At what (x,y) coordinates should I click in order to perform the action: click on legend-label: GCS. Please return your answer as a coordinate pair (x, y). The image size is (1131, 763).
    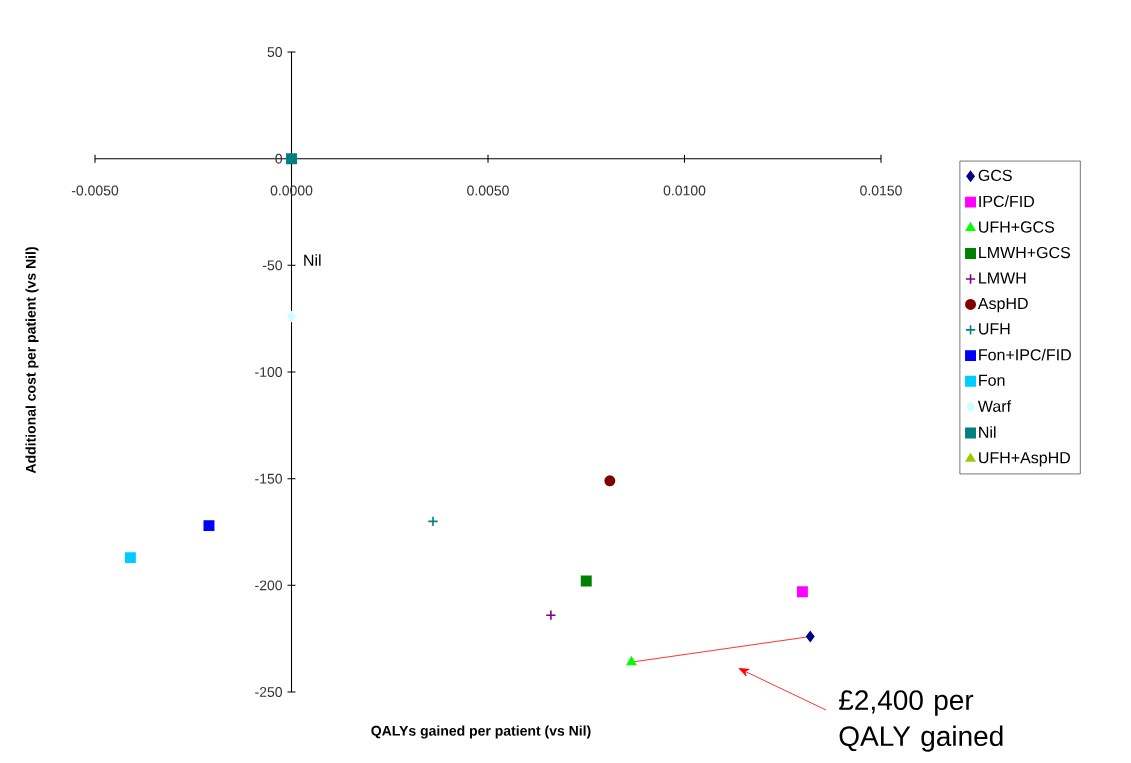
    Looking at the image, I should click on (995, 175).